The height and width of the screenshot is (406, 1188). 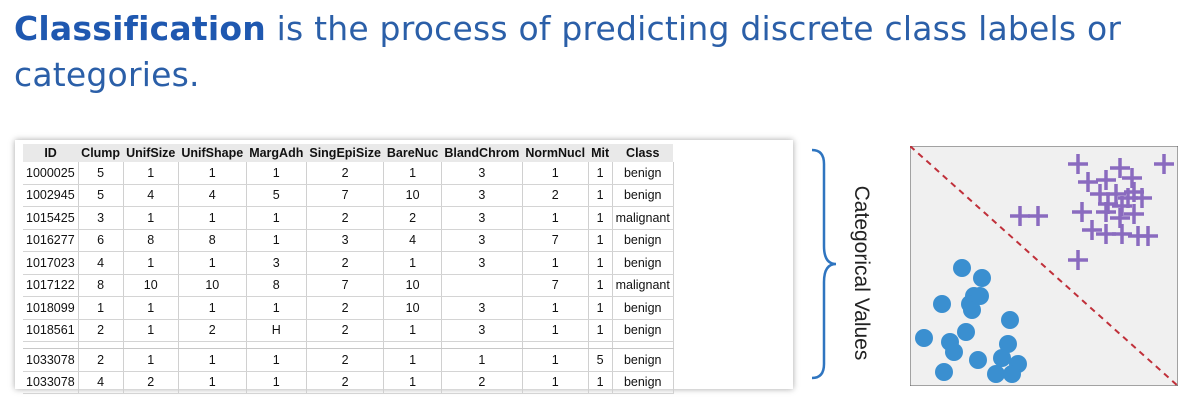 I want to click on table-cell: 5, so click(x=101, y=173).